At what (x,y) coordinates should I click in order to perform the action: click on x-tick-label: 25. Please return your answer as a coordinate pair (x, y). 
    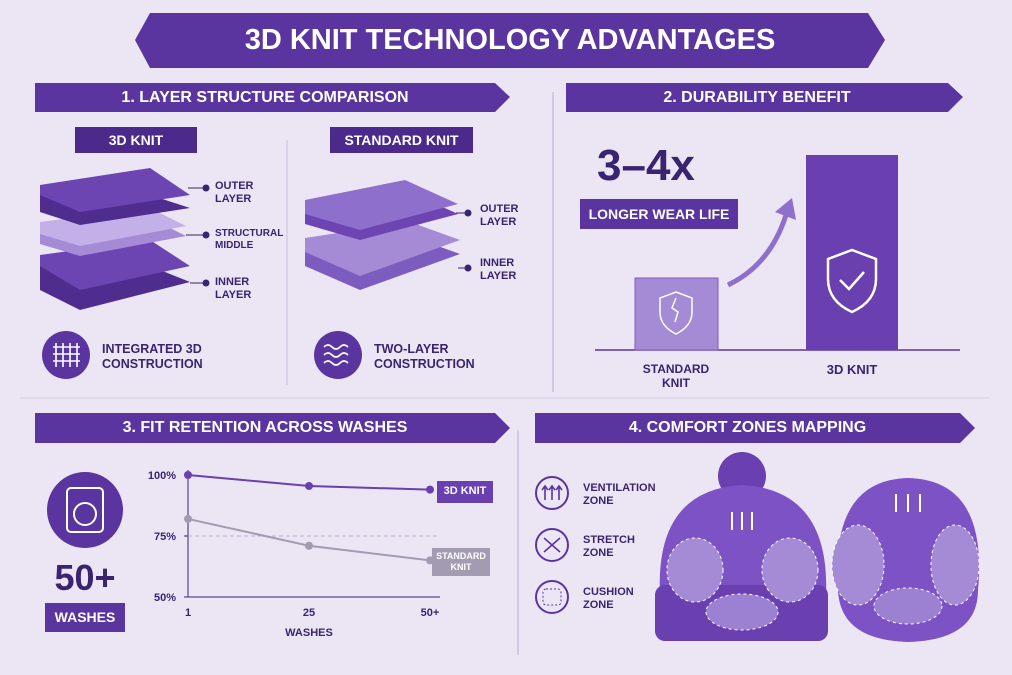
    Looking at the image, I should click on (309, 613).